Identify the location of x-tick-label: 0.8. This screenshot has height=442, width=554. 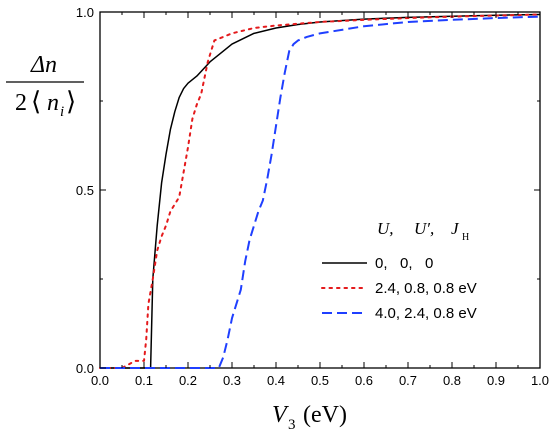
(452, 380).